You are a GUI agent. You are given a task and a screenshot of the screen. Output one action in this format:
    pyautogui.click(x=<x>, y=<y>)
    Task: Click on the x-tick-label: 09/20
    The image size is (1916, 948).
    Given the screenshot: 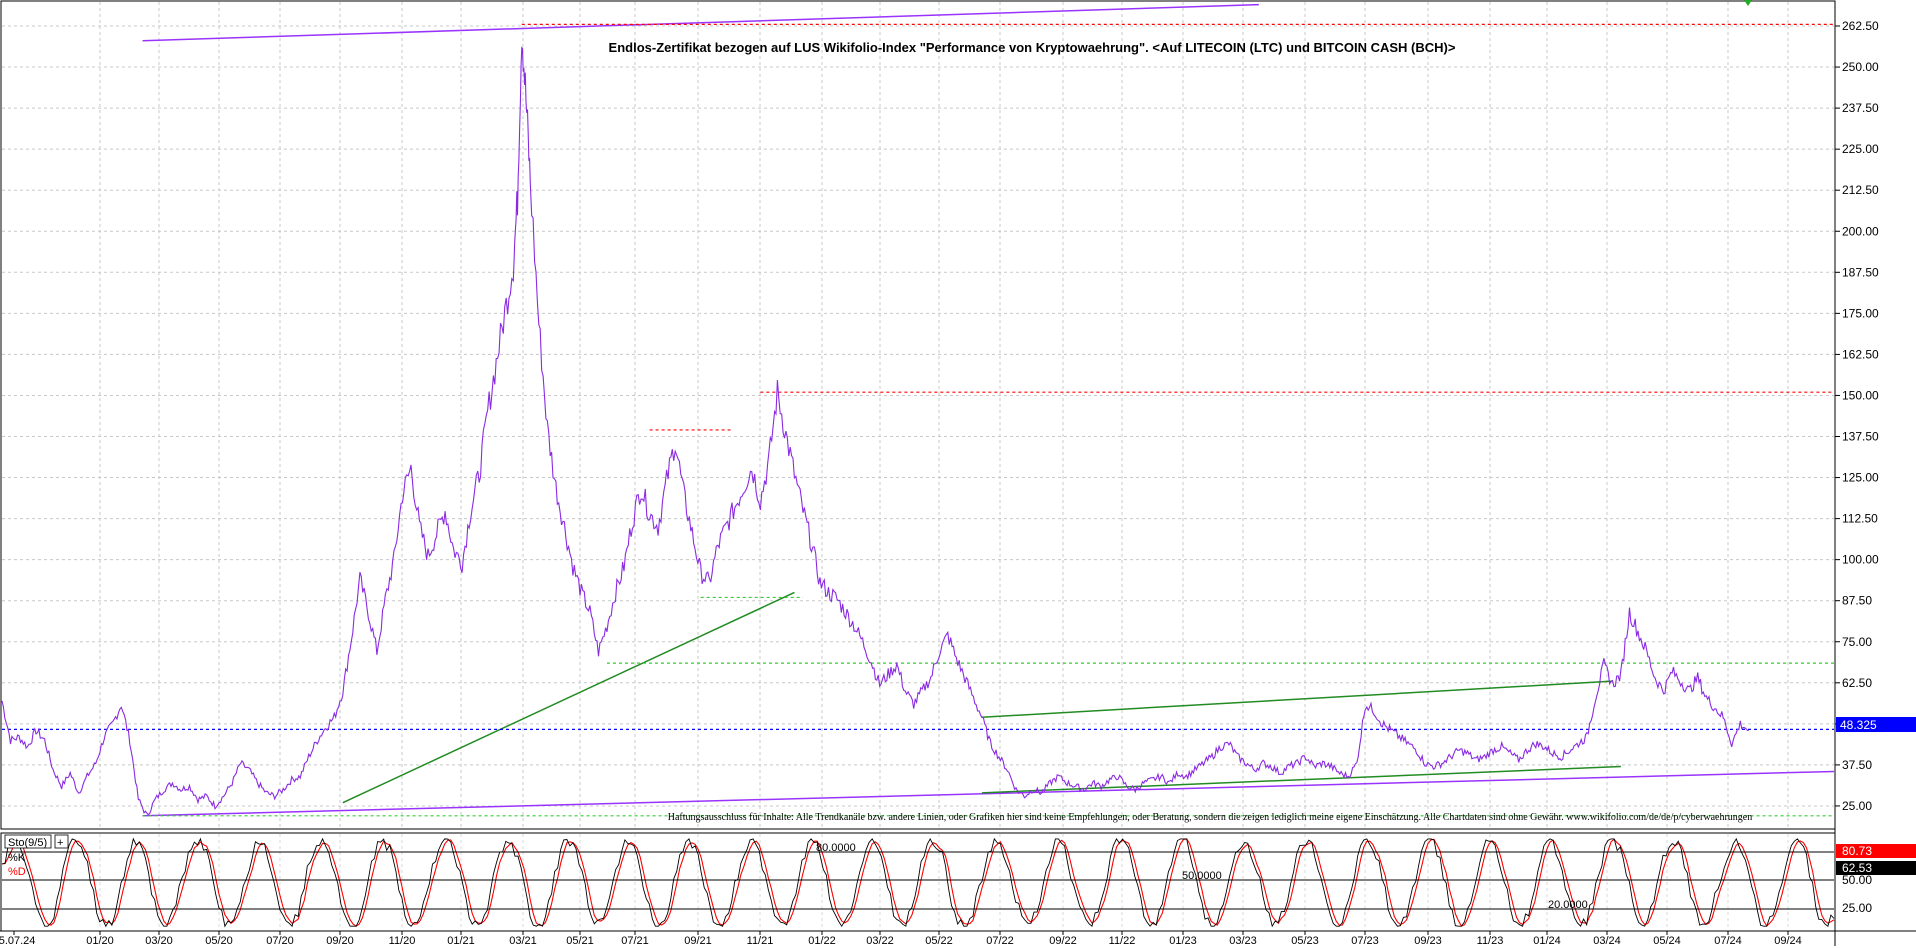 What is the action you would take?
    pyautogui.click(x=340, y=941)
    